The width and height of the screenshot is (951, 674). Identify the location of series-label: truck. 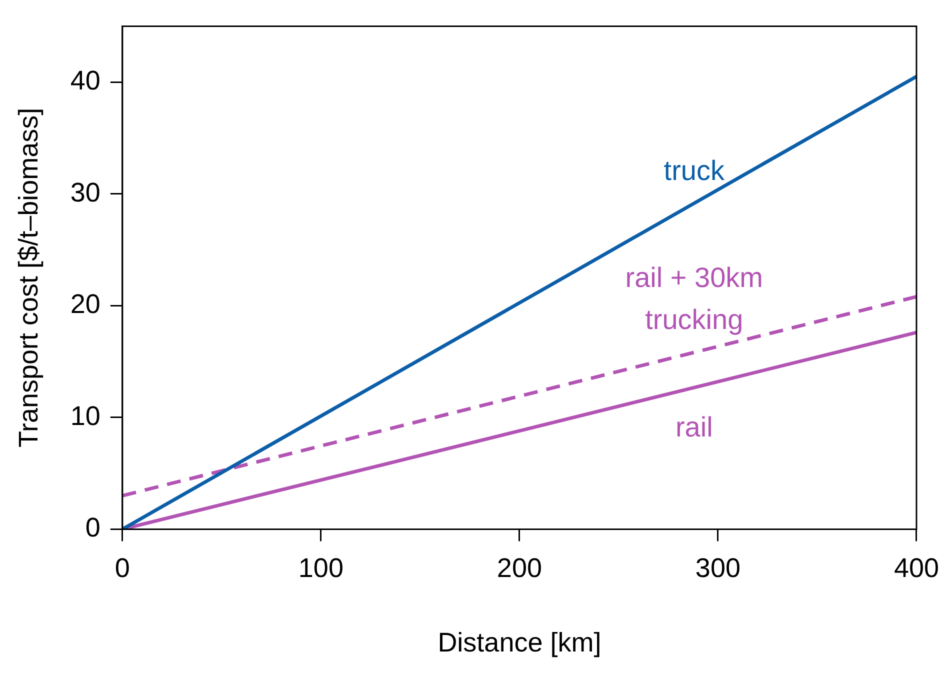
(695, 170).